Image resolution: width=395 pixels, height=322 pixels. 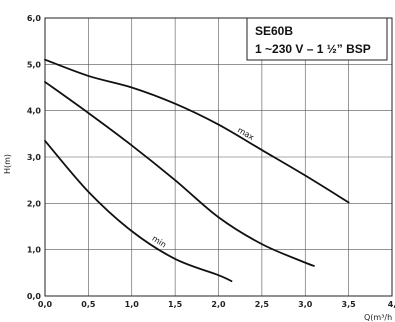 I want to click on y-tick-label: 3,0, so click(x=34, y=157).